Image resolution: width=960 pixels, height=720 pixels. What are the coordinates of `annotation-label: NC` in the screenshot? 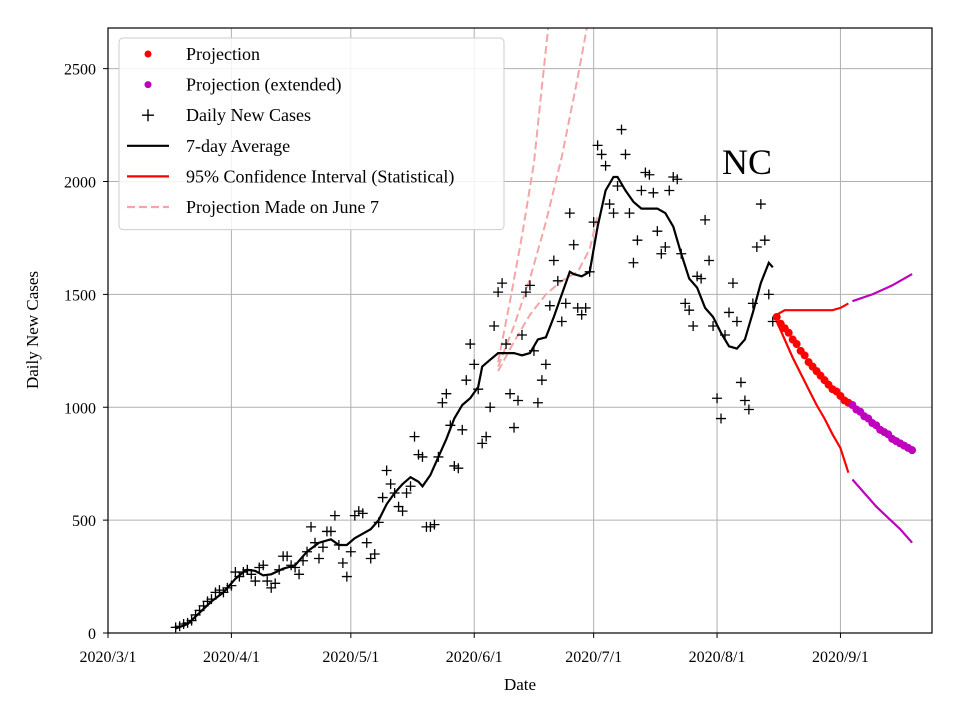 It's located at (747, 162).